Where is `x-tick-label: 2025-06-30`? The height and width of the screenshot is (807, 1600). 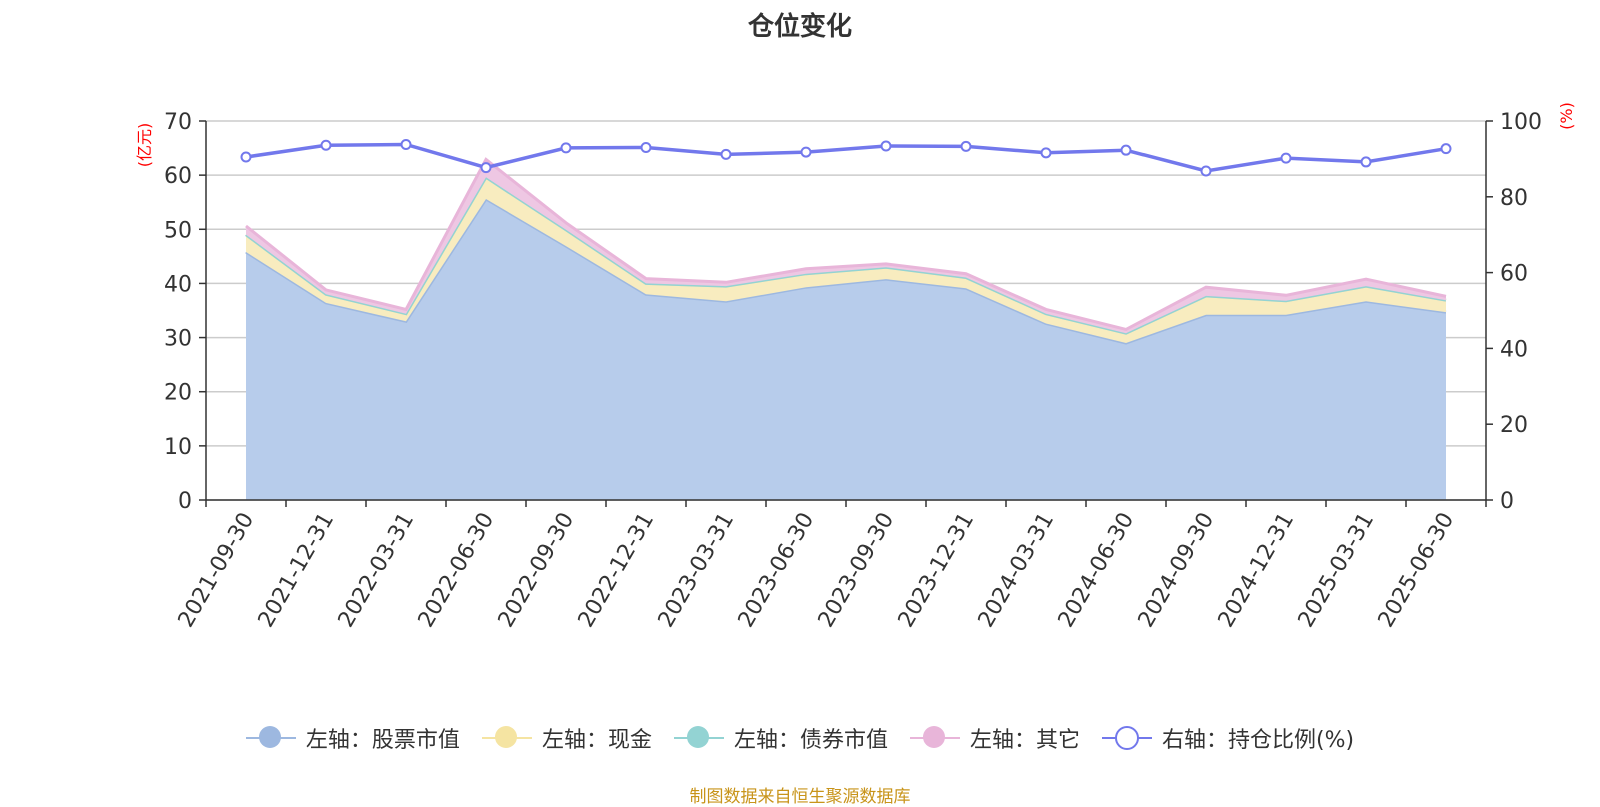 x-tick-label: 2025-06-30 is located at coordinates (1417, 570).